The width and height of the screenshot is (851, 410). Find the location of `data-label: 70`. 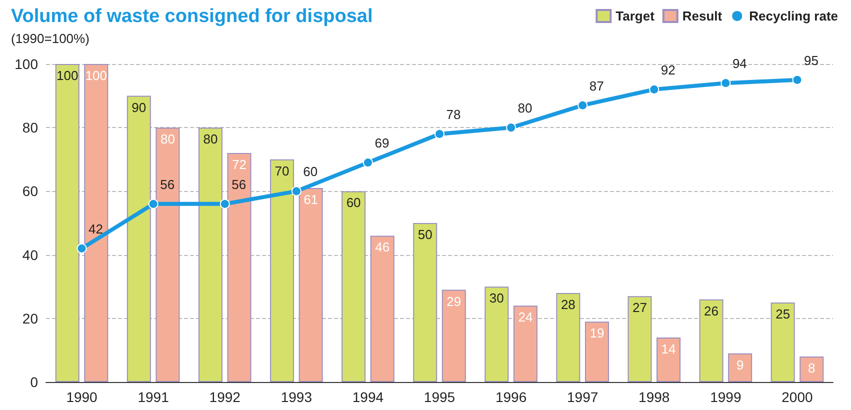

data-label: 70 is located at coordinates (282, 170).